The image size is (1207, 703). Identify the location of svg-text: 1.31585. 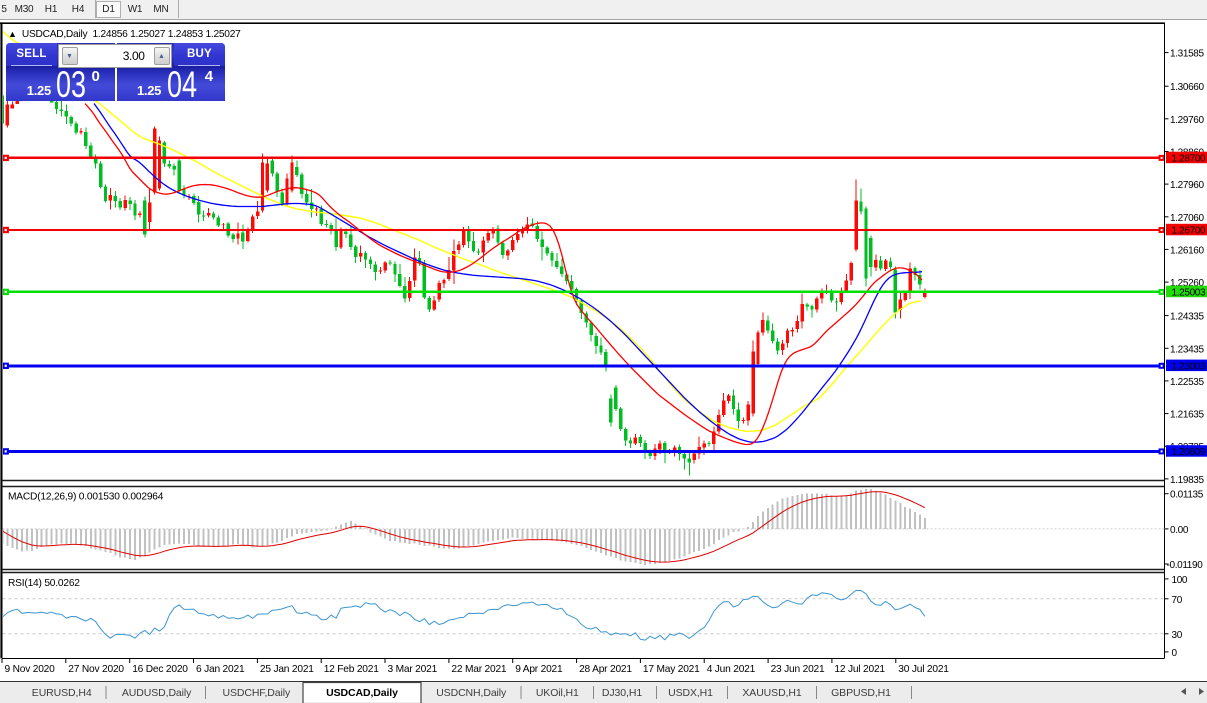
(1187, 54).